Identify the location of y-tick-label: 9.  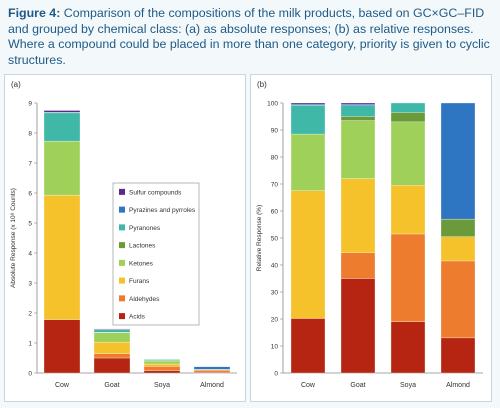
(30, 104).